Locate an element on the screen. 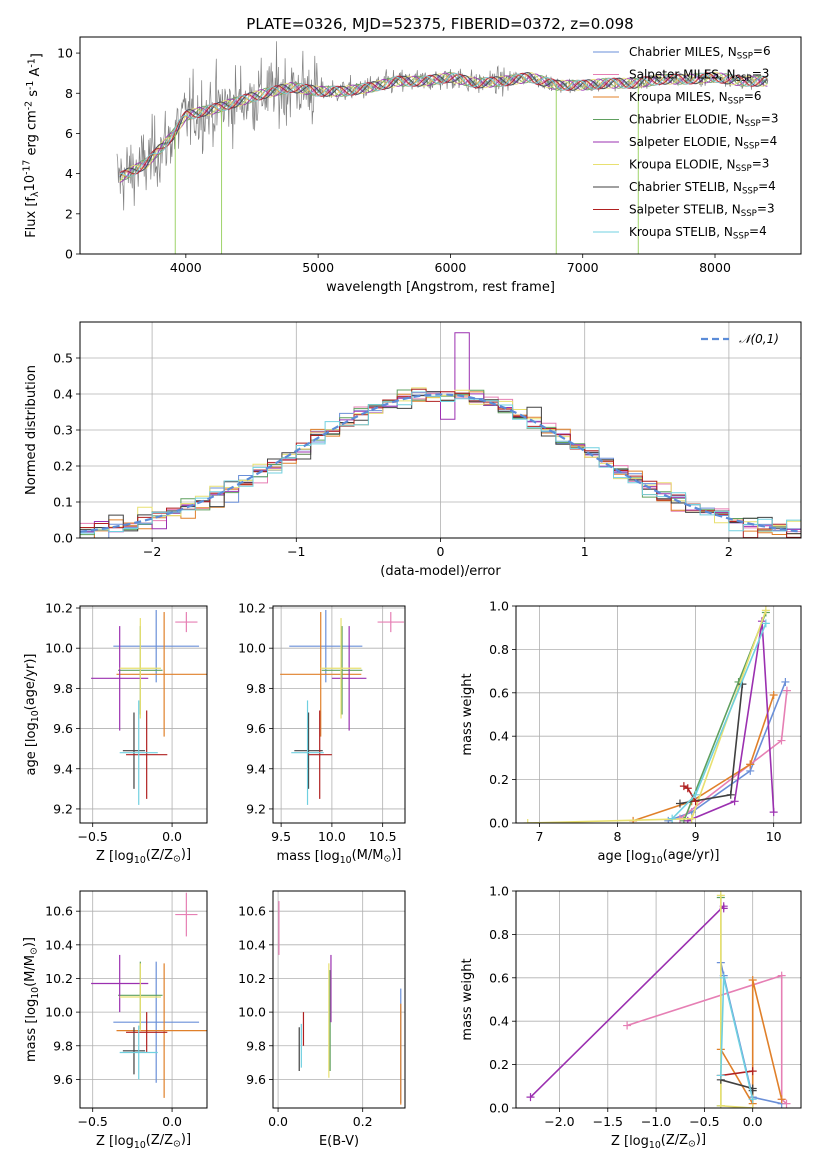  x-tick-label: 5000 is located at coordinates (318, 267).